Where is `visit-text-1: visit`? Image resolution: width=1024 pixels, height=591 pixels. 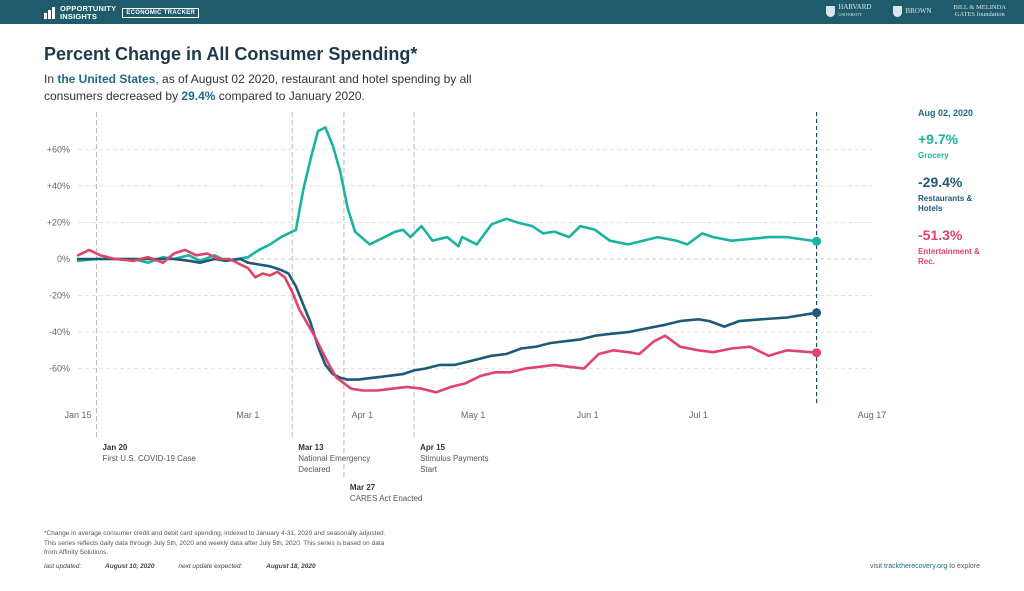 visit-text-1: visit is located at coordinates (877, 566).